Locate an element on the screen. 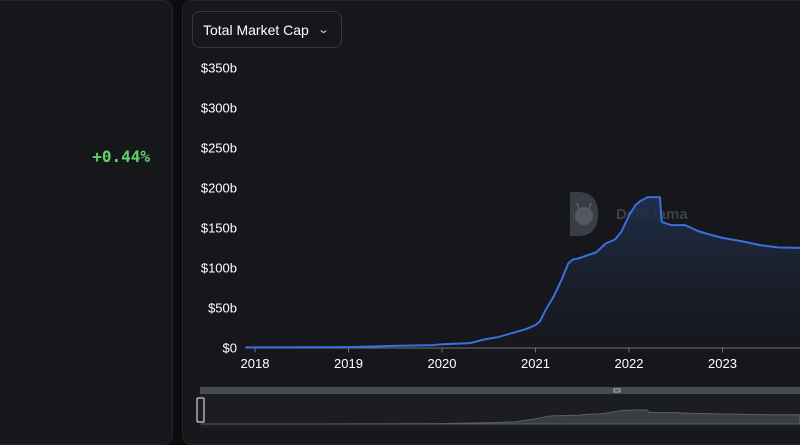 This screenshot has height=445, width=800. y-tick-label: $200b is located at coordinates (219, 188).